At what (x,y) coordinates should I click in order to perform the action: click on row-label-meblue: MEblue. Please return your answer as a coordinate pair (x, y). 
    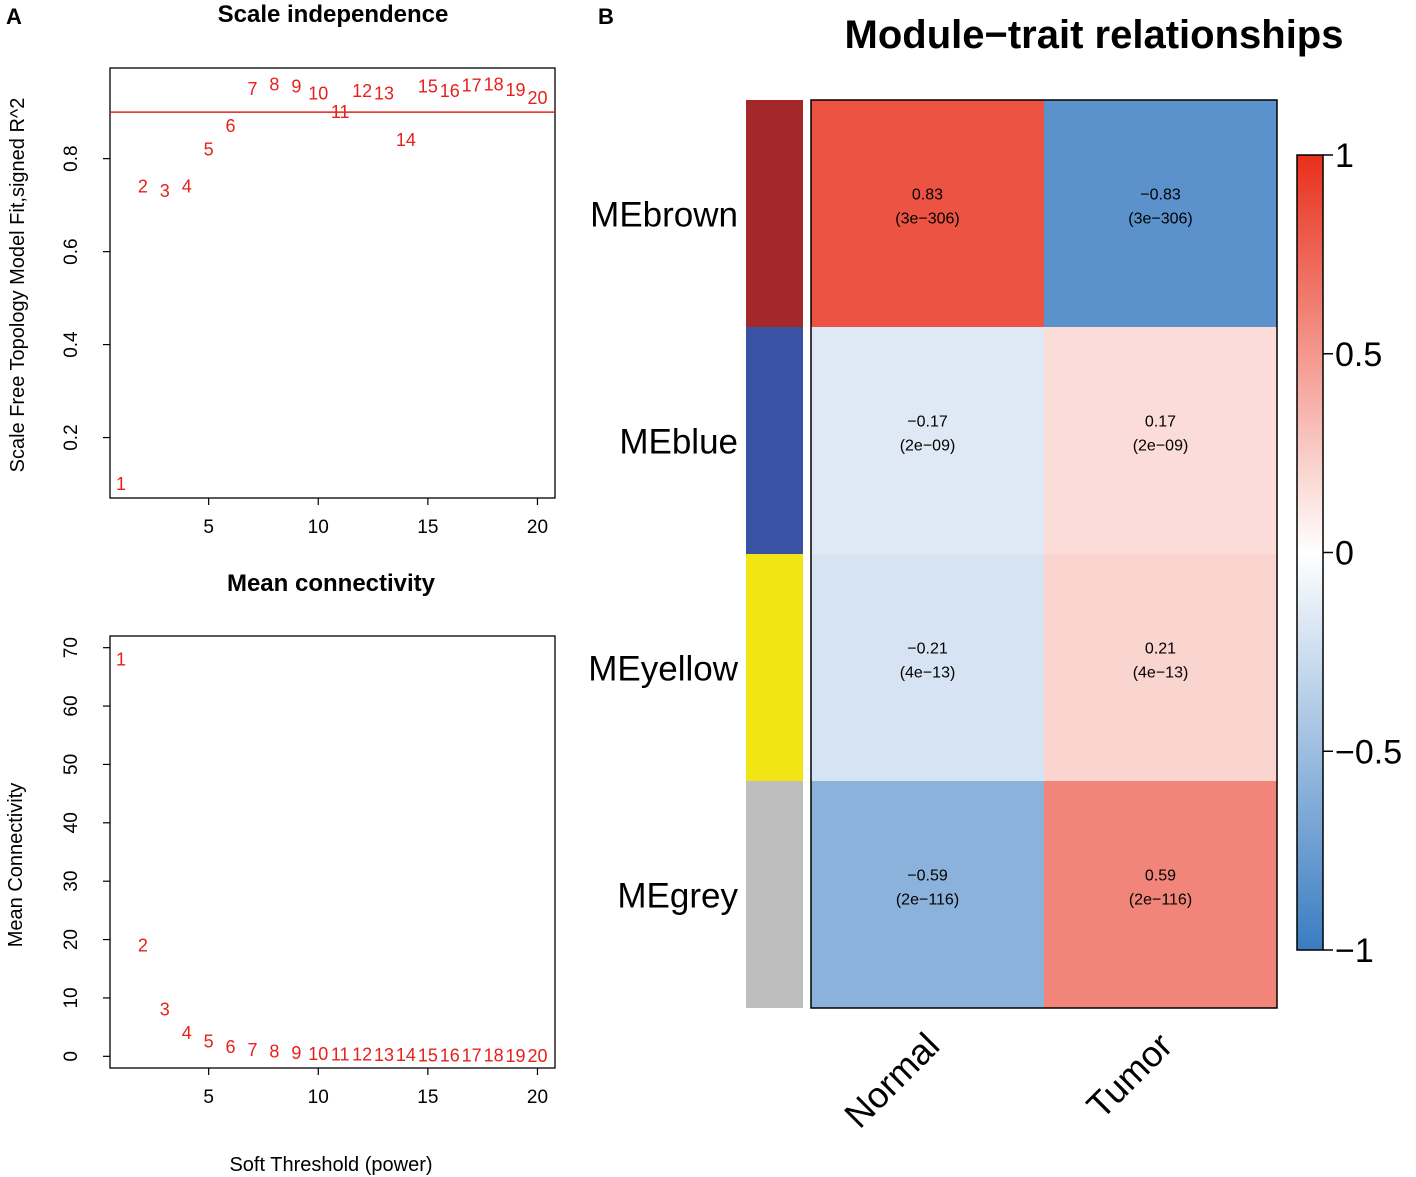
    Looking at the image, I should click on (678, 442).